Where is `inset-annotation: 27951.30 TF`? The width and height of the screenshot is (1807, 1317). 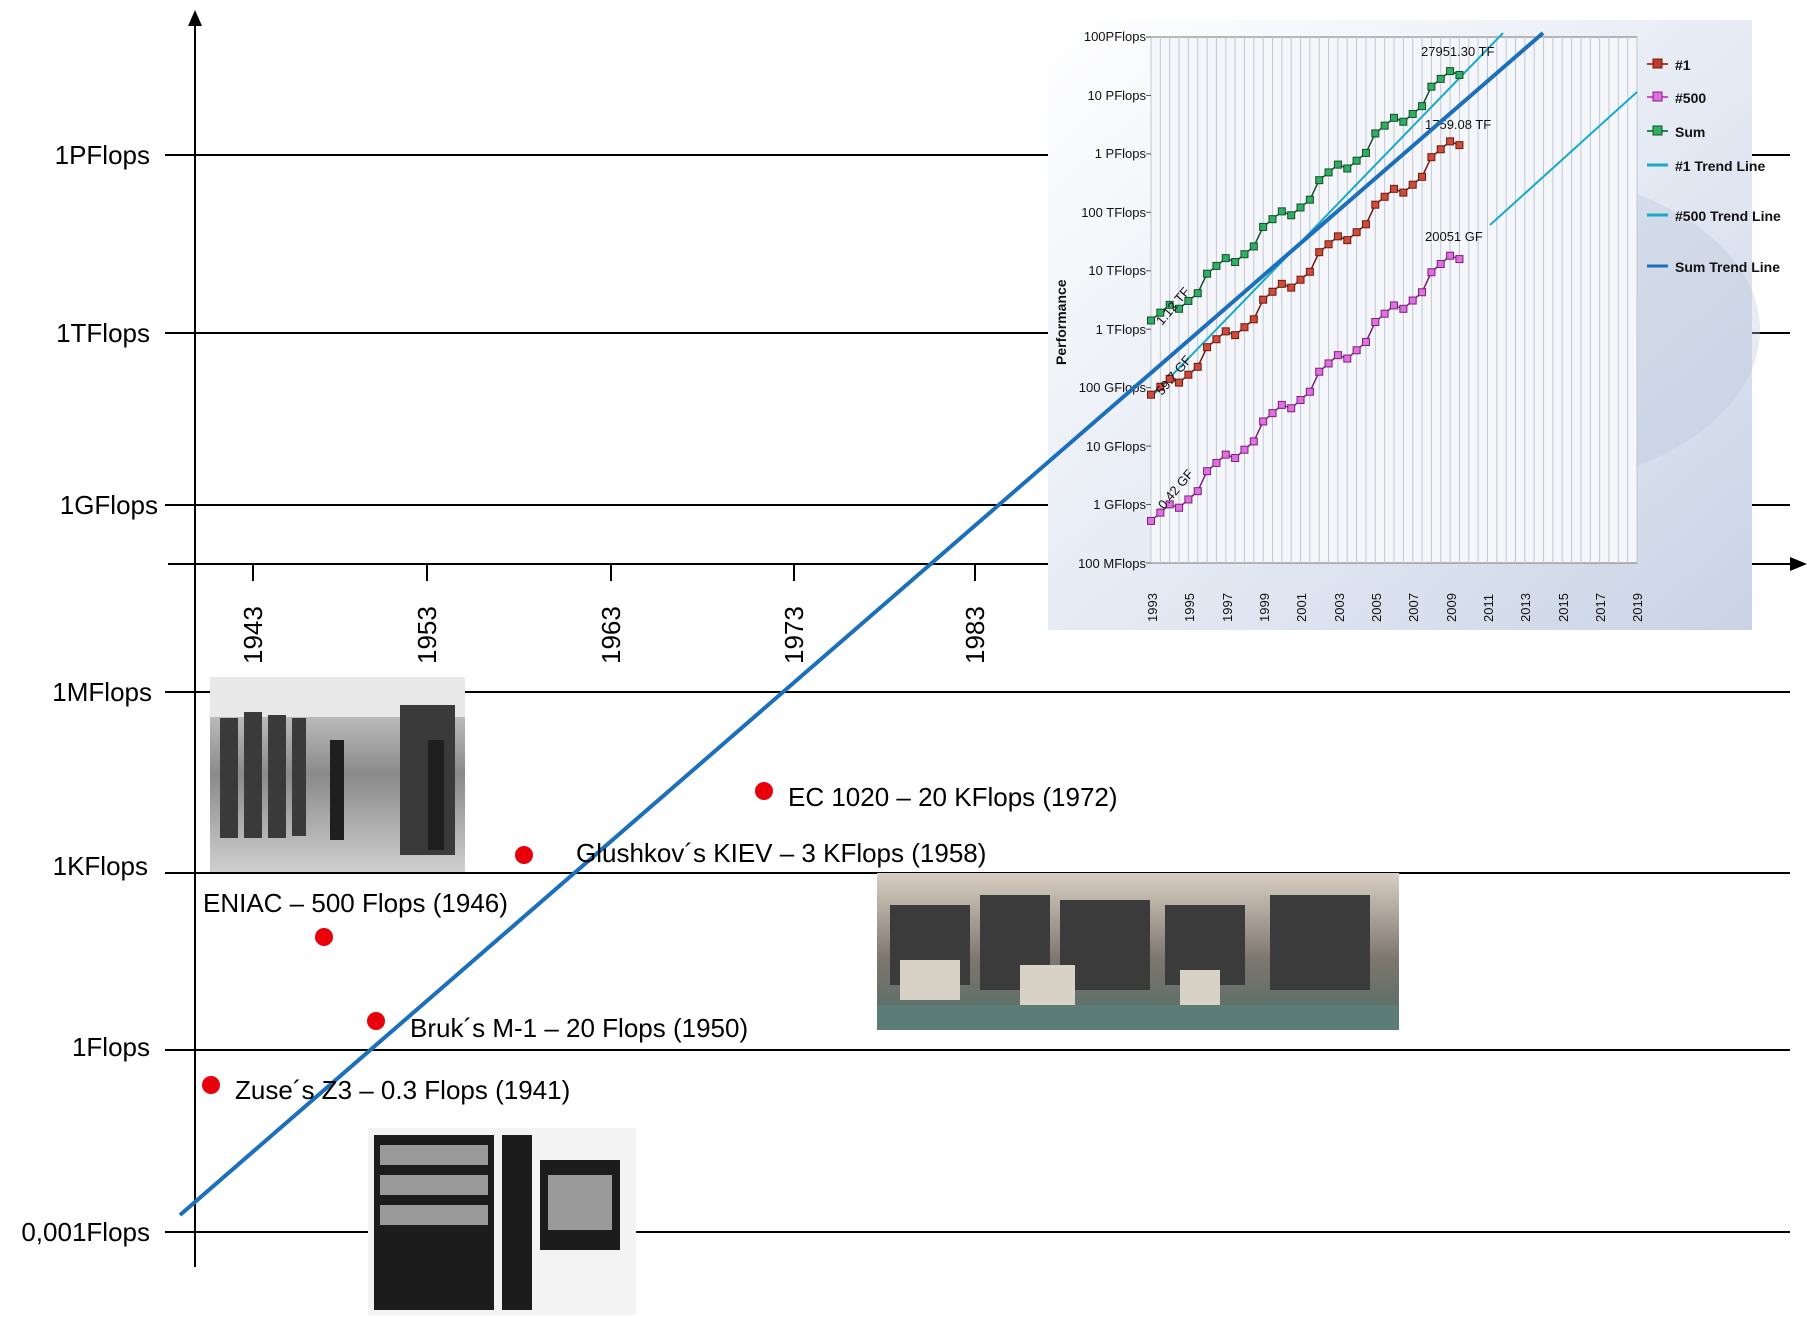
inset-annotation: 27951.30 TF is located at coordinates (1458, 51).